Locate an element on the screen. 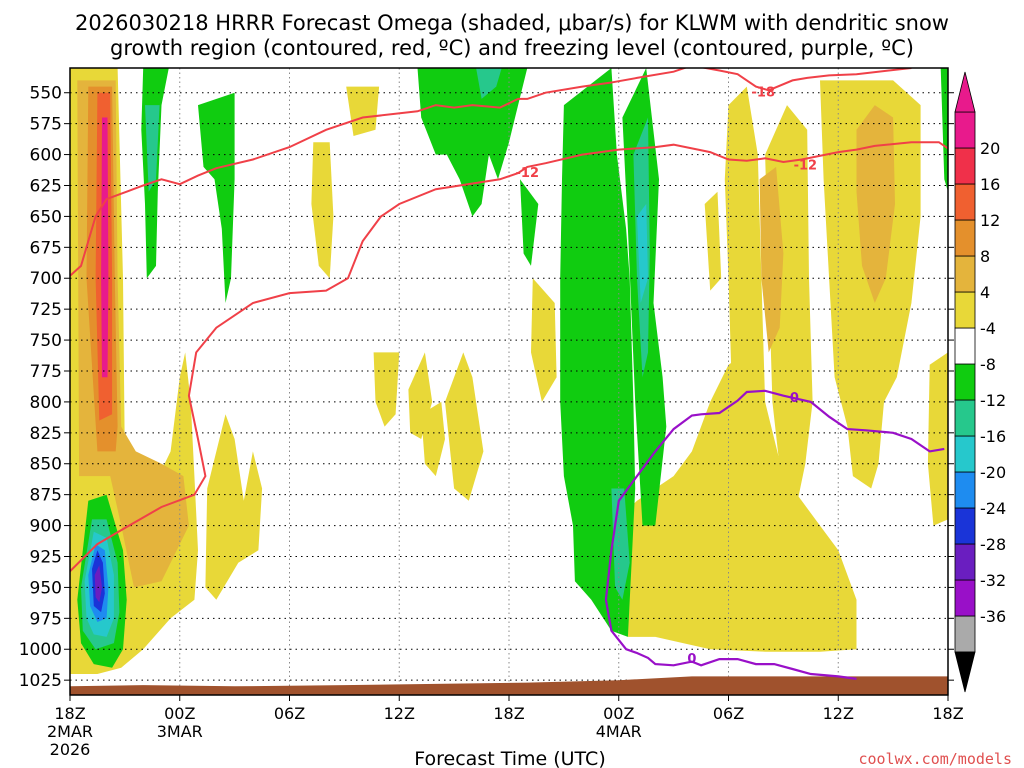  freezing-label-1: 0 is located at coordinates (691, 659).